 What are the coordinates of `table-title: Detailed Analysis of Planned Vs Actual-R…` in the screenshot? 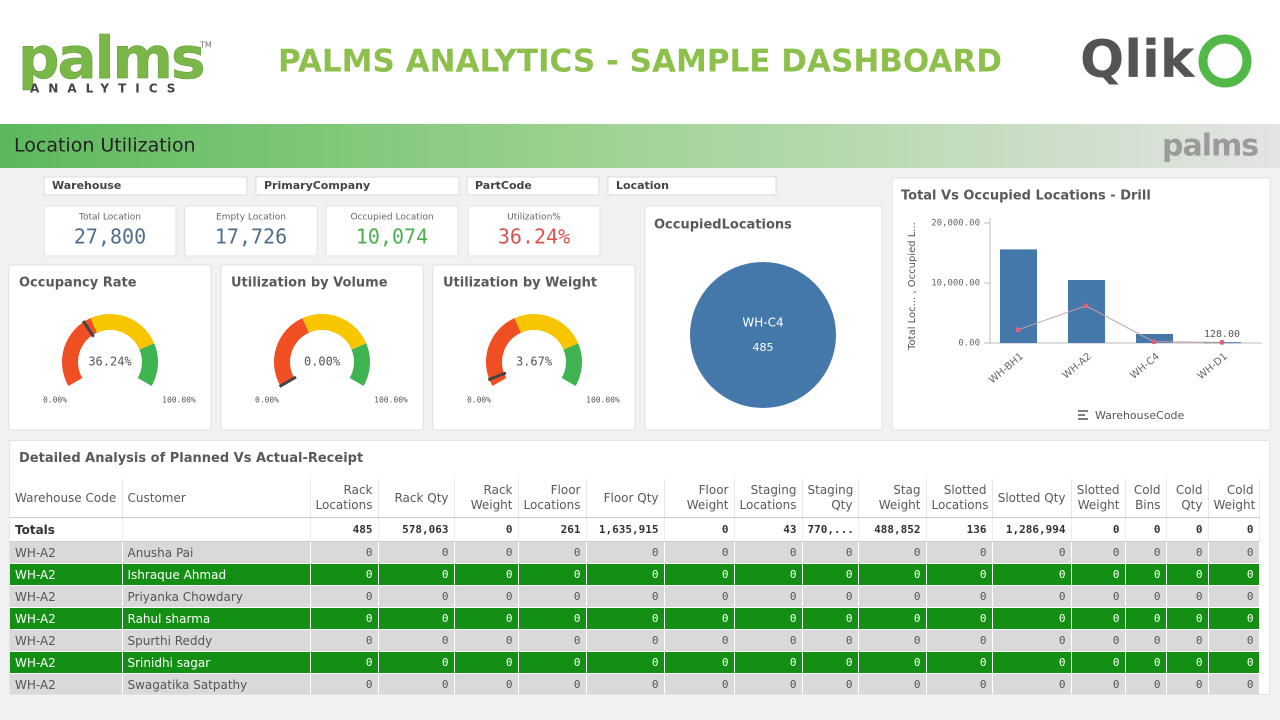 It's located at (191, 458).